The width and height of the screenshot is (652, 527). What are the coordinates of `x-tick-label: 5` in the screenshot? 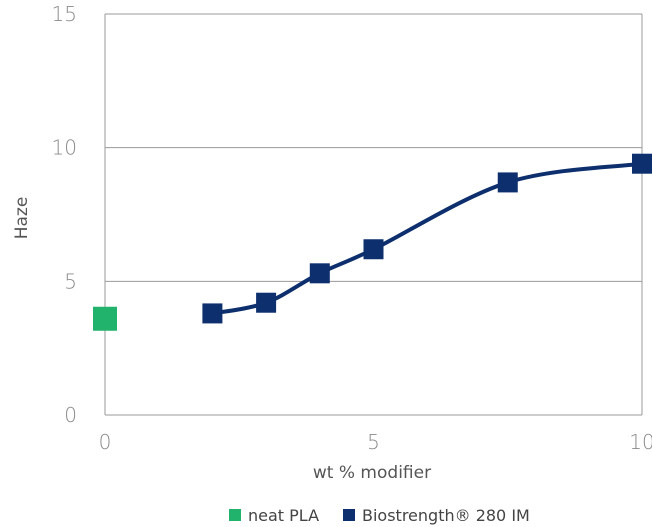 It's located at (373, 442).